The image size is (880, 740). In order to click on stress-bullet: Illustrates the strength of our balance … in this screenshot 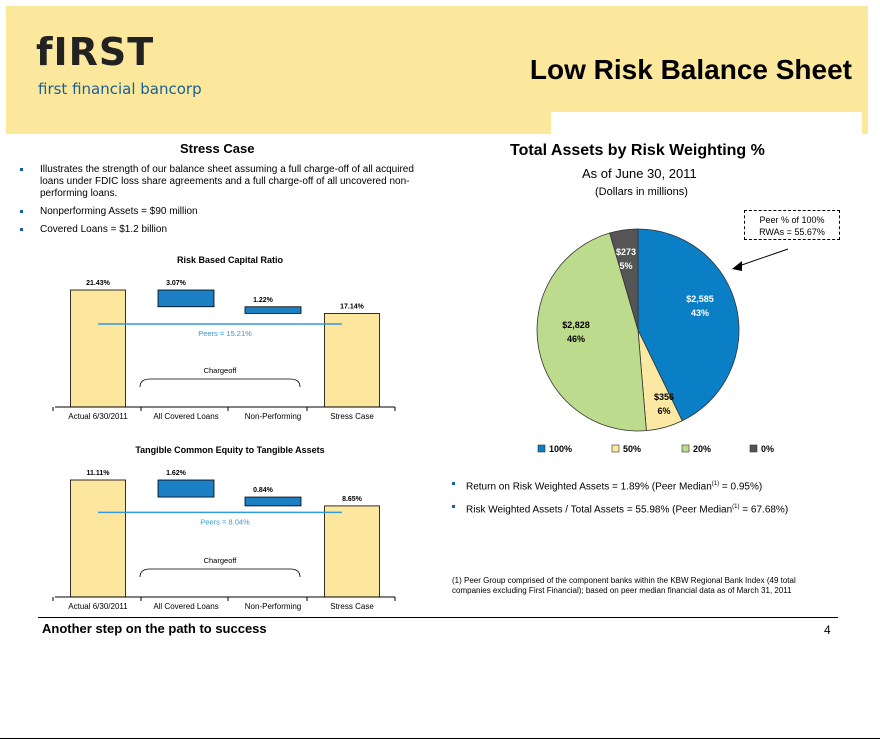, I will do `click(220, 182)`.